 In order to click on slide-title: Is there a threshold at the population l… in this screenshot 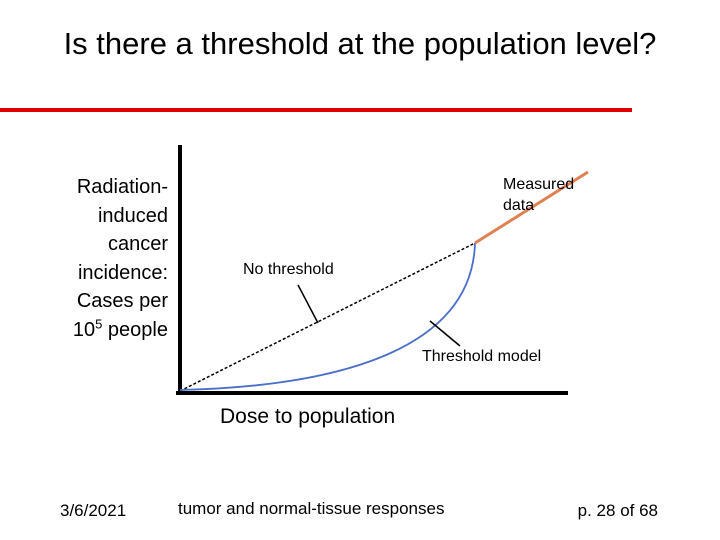, I will do `click(360, 43)`.